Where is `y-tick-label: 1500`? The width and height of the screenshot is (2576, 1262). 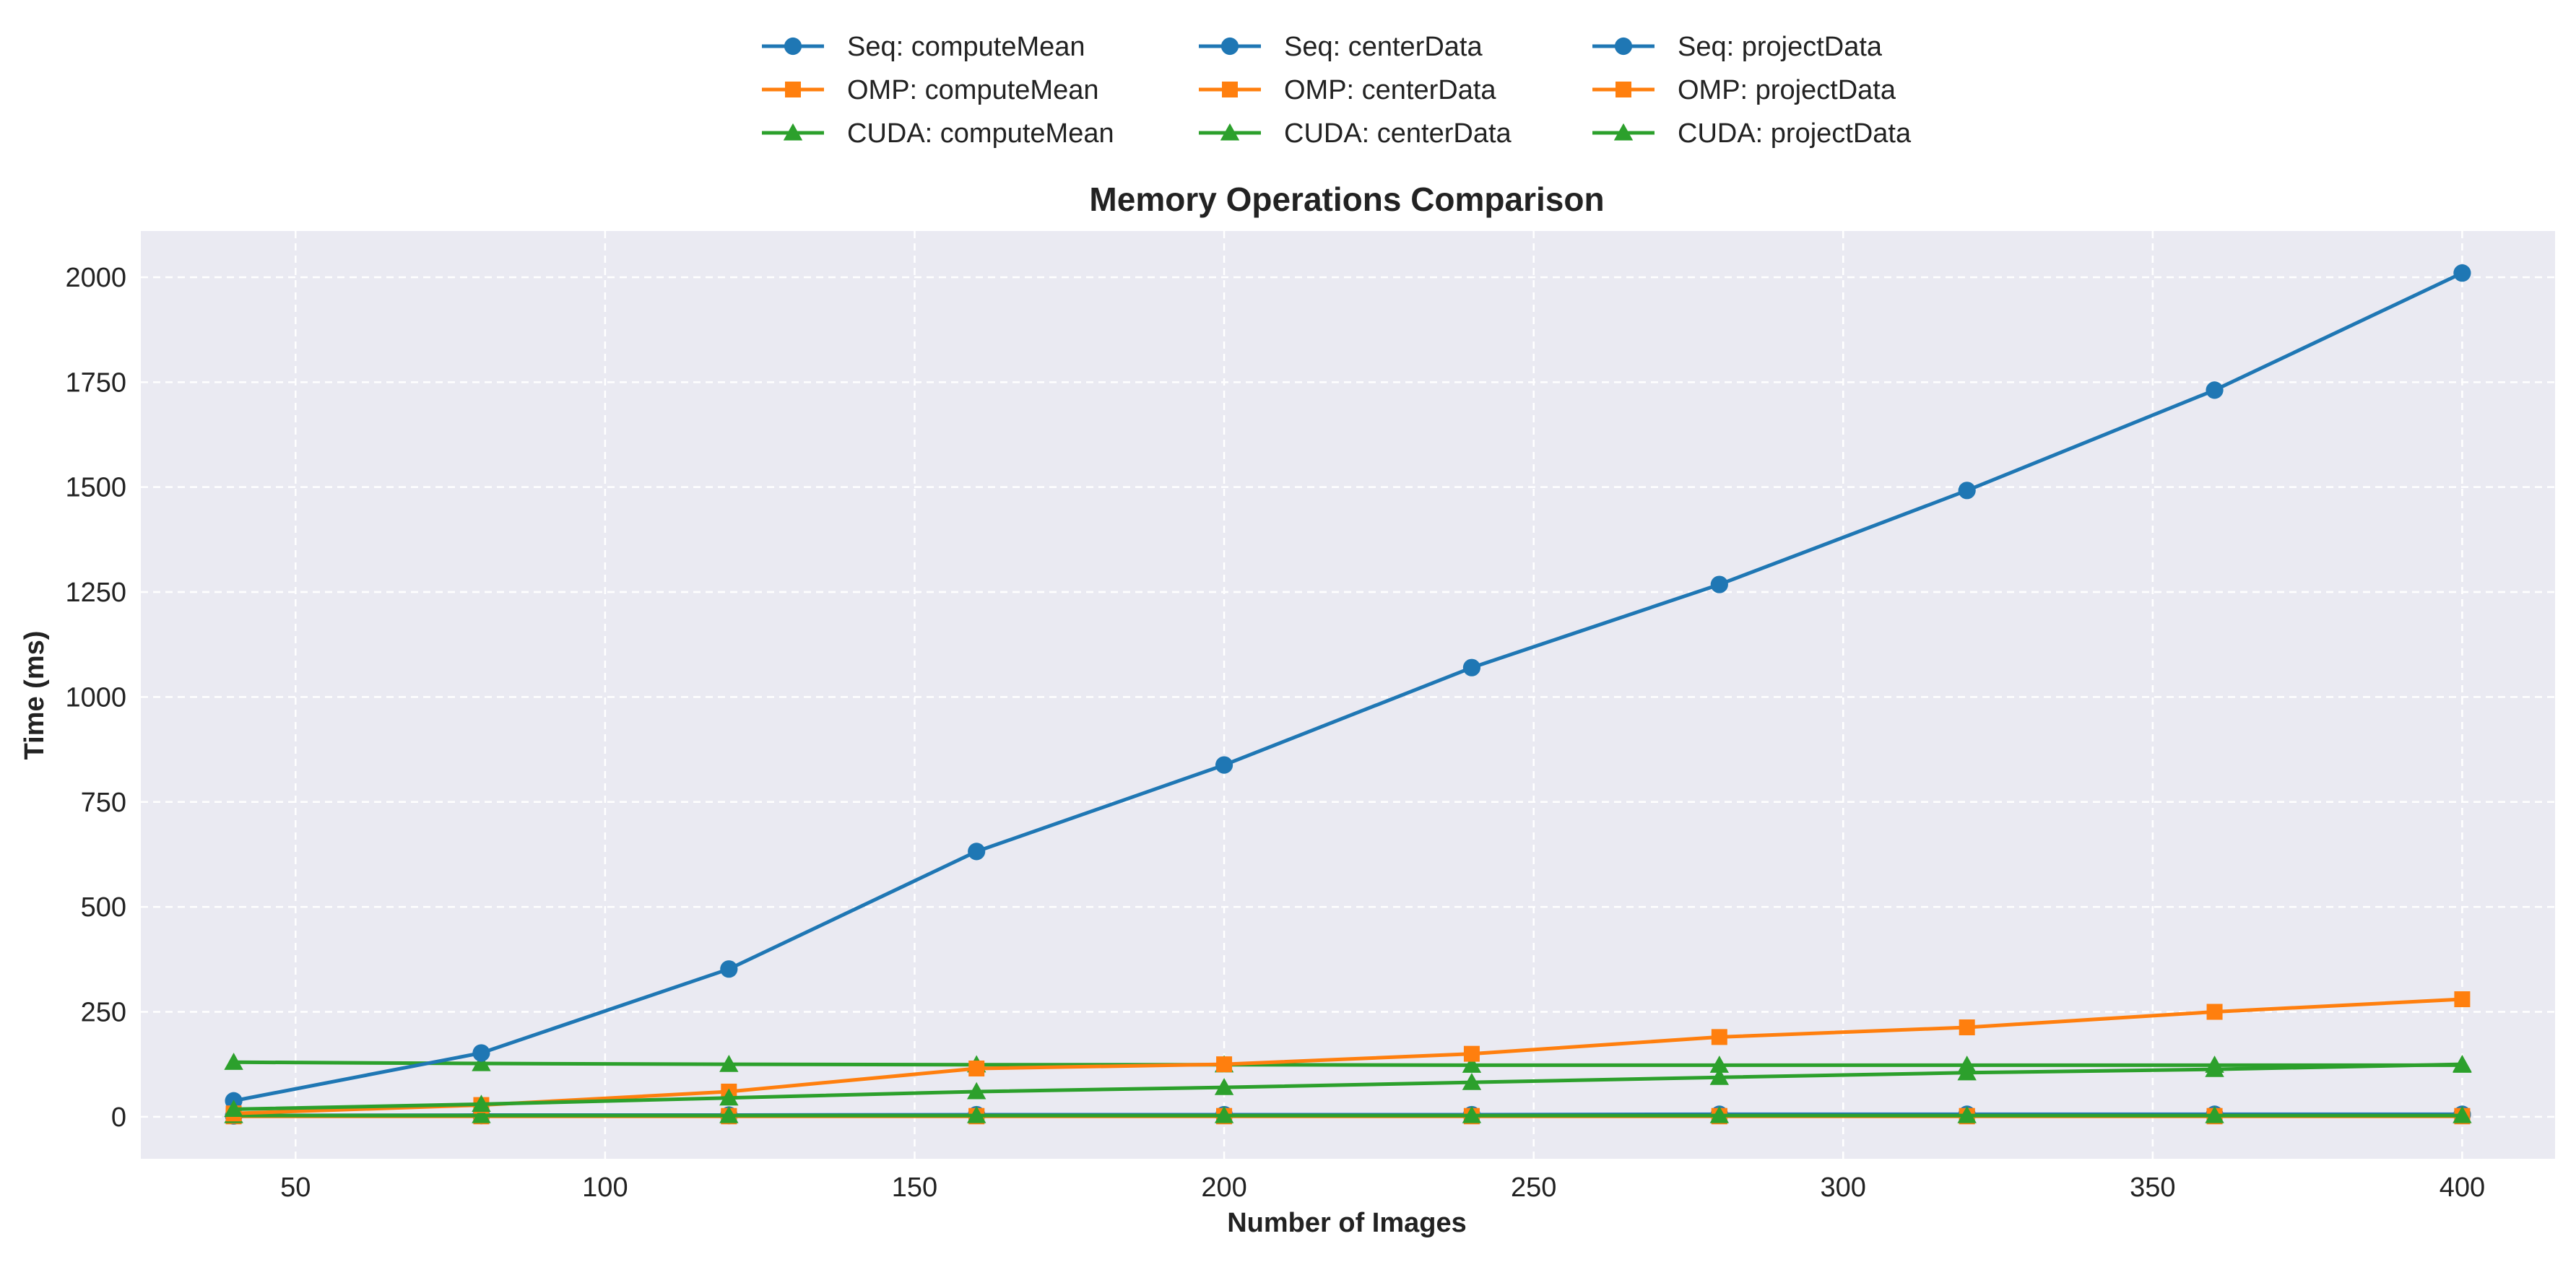 y-tick-label: 1500 is located at coordinates (95, 488).